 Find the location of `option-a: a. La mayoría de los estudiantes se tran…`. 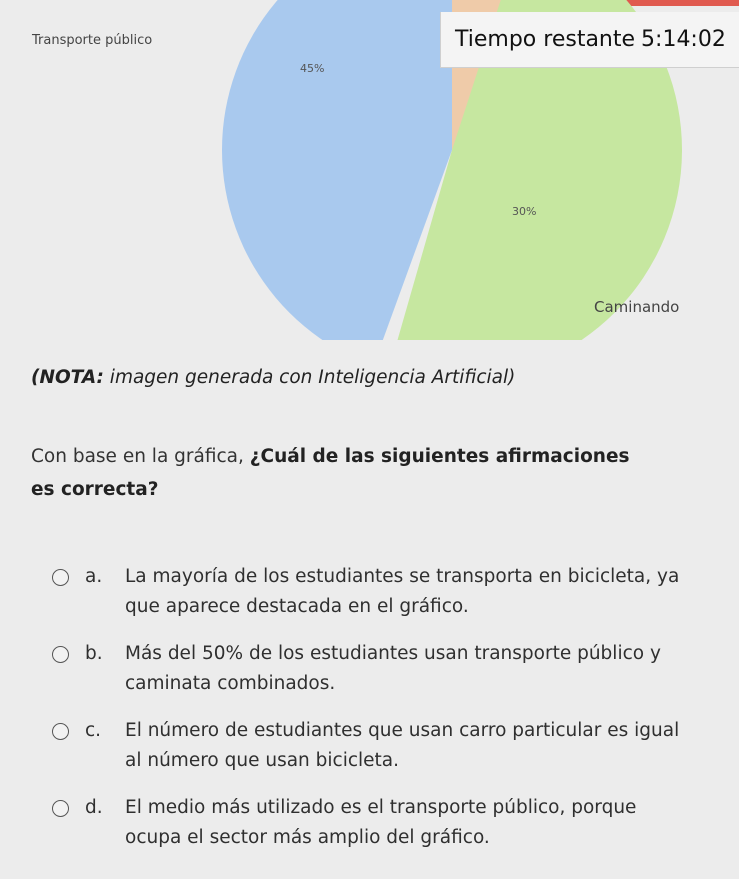

option-a: a. La mayoría de los estudiantes se tran… is located at coordinates (372, 592).